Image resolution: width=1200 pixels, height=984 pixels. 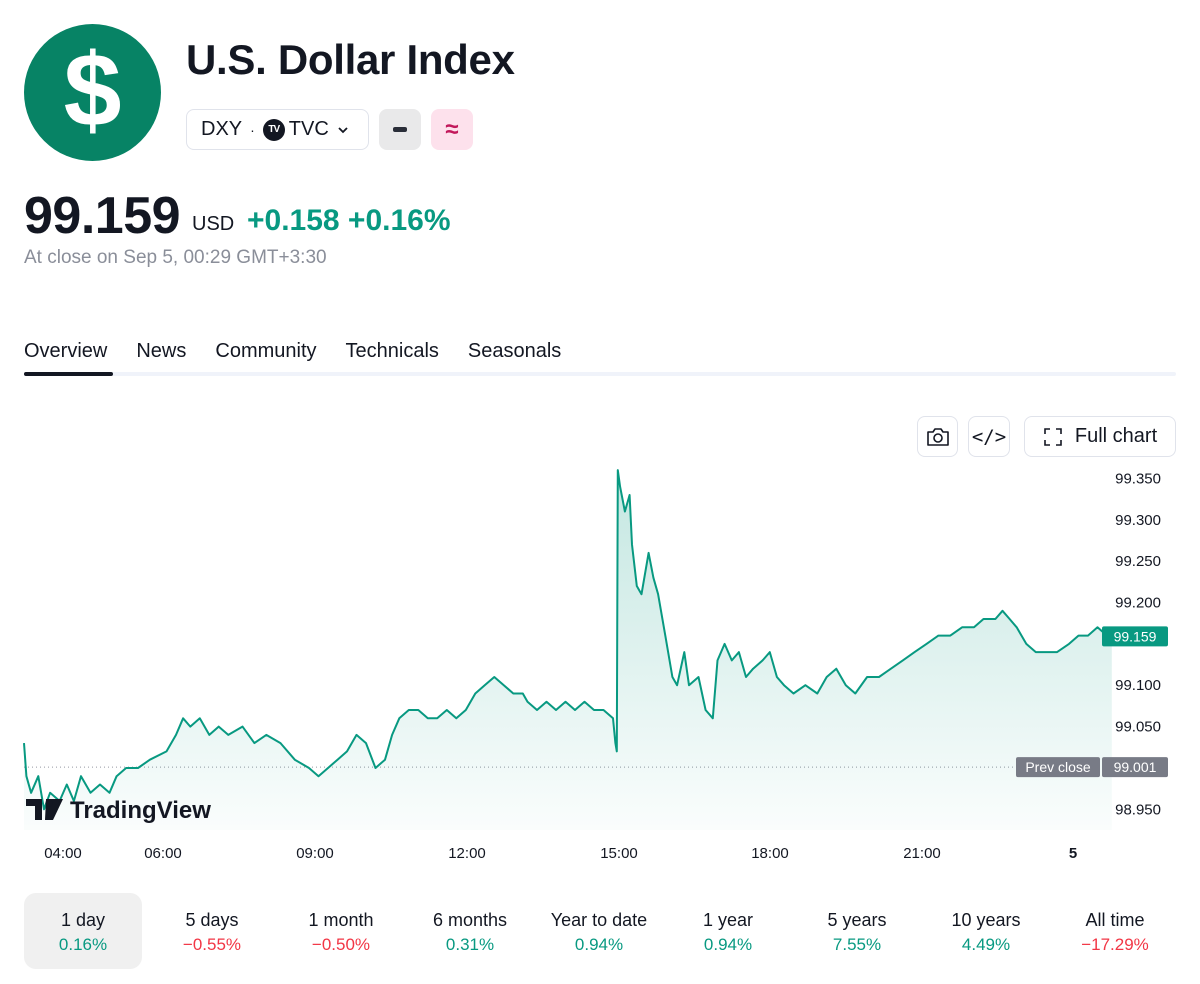 I want to click on camera-icon, so click(x=937, y=436).